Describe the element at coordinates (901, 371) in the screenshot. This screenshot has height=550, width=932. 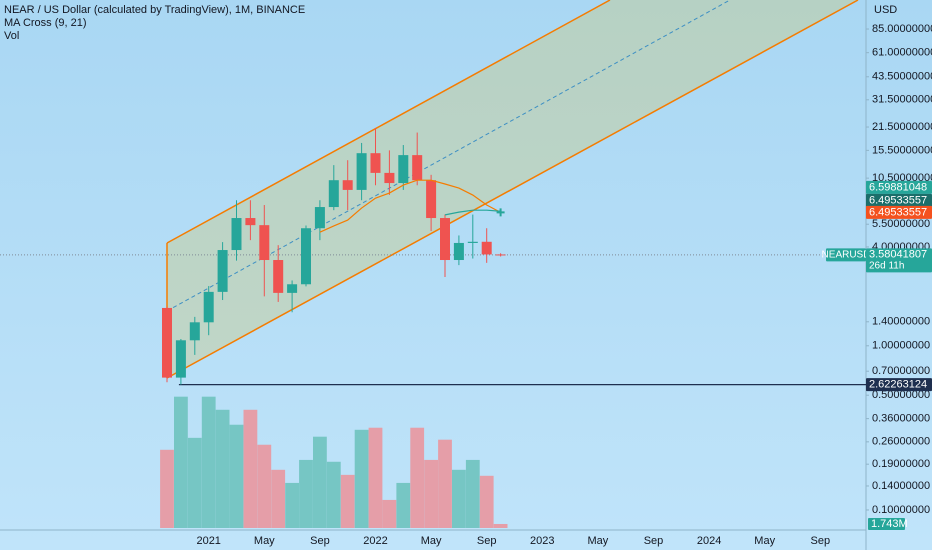
I see `y-tick-label: 0.70000000` at that location.